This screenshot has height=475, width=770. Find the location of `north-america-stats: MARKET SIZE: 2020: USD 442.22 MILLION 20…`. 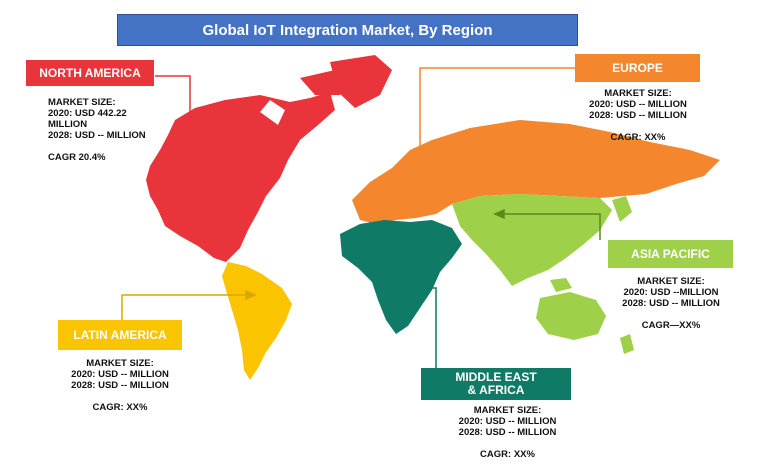

north-america-stats: MARKET SIZE: 2020: USD 442.22 MILLION 20… is located at coordinates (97, 130).